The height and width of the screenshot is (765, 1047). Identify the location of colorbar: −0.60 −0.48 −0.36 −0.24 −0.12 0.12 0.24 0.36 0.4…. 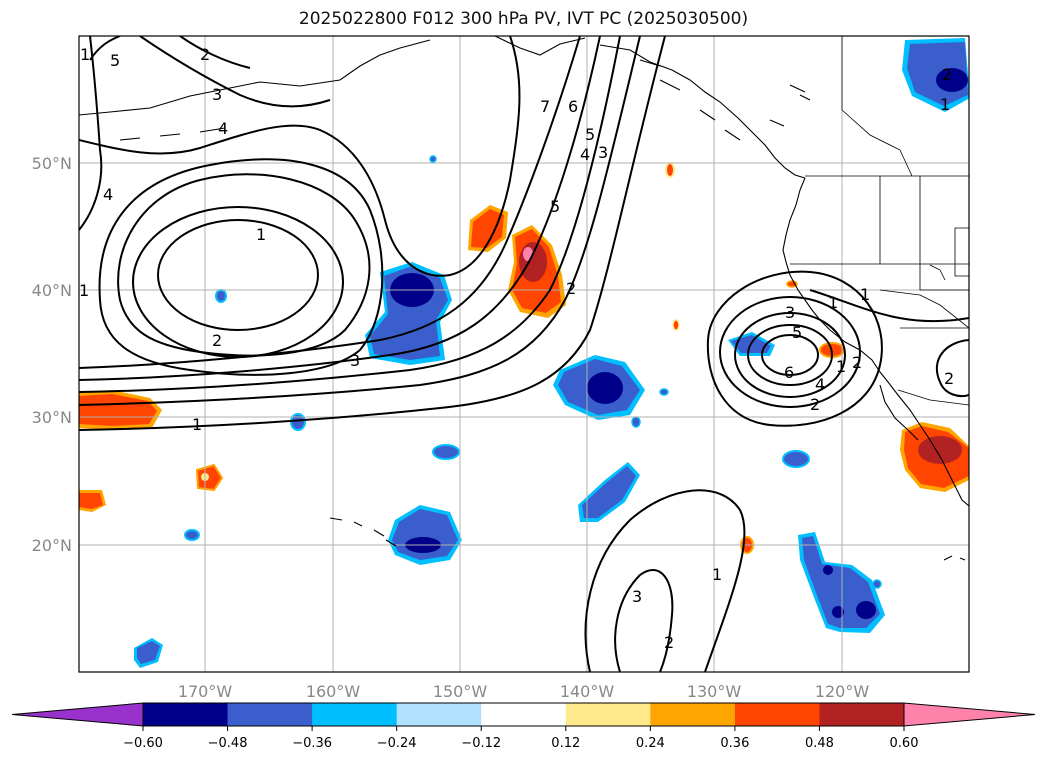
(523, 726).